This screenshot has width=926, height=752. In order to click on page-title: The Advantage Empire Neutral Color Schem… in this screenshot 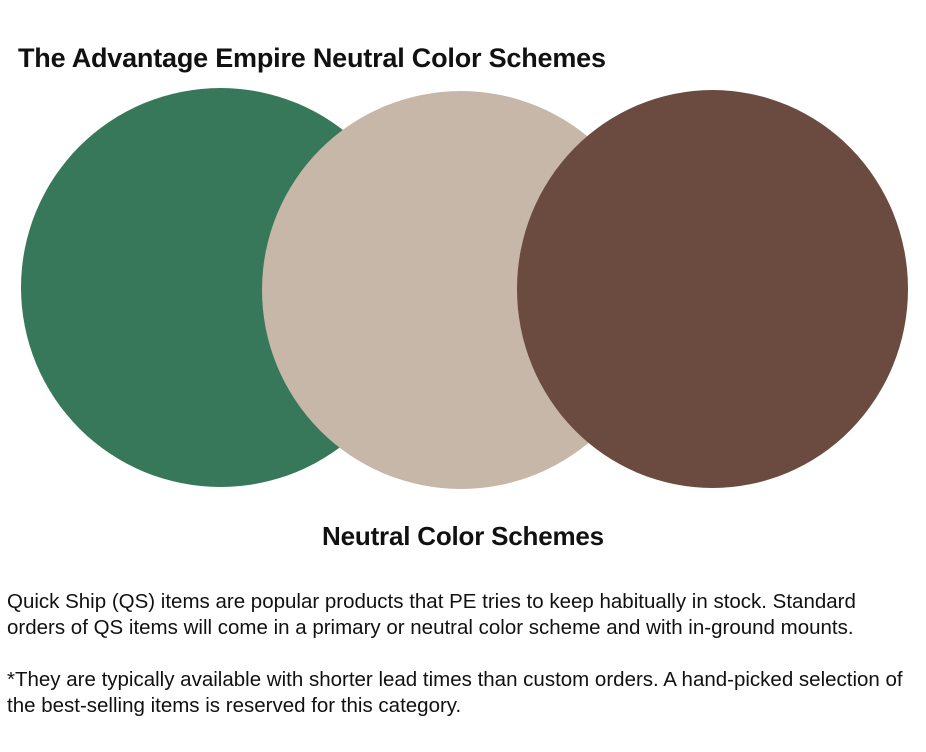, I will do `click(312, 58)`.